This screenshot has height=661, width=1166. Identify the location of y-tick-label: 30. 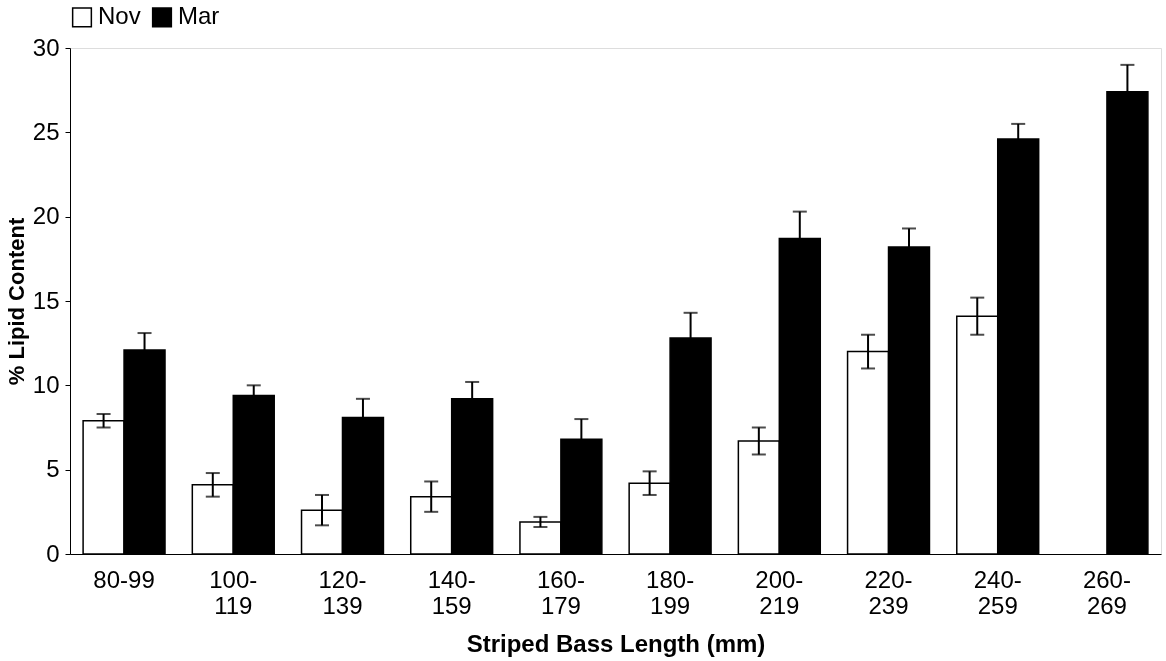
(46, 47).